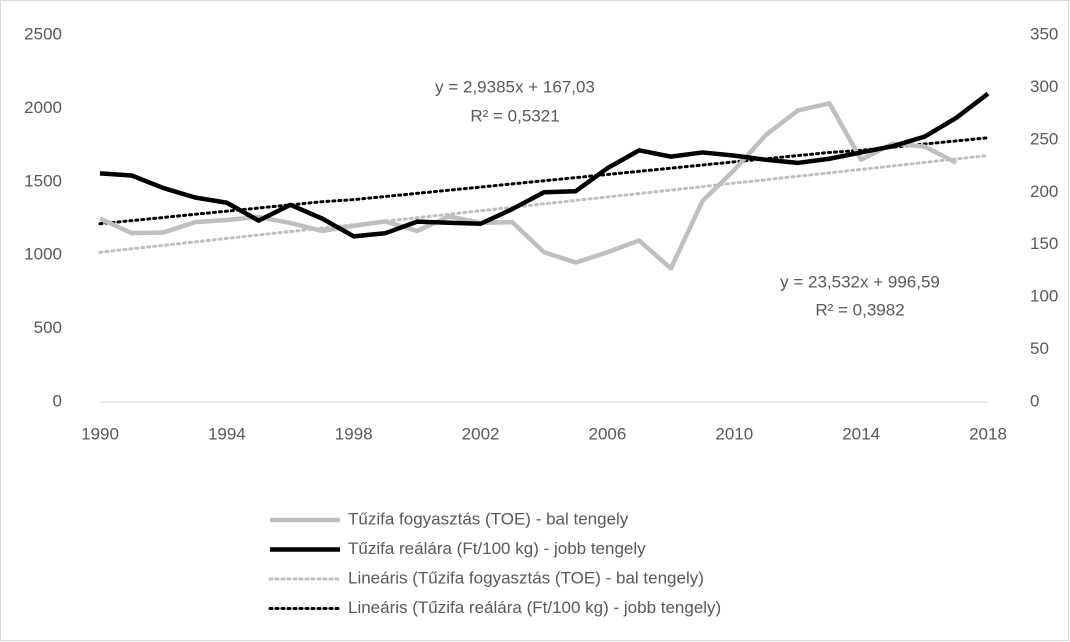  What do you see at coordinates (43, 254) in the screenshot?
I see `y-tick-label: 1000` at bounding box center [43, 254].